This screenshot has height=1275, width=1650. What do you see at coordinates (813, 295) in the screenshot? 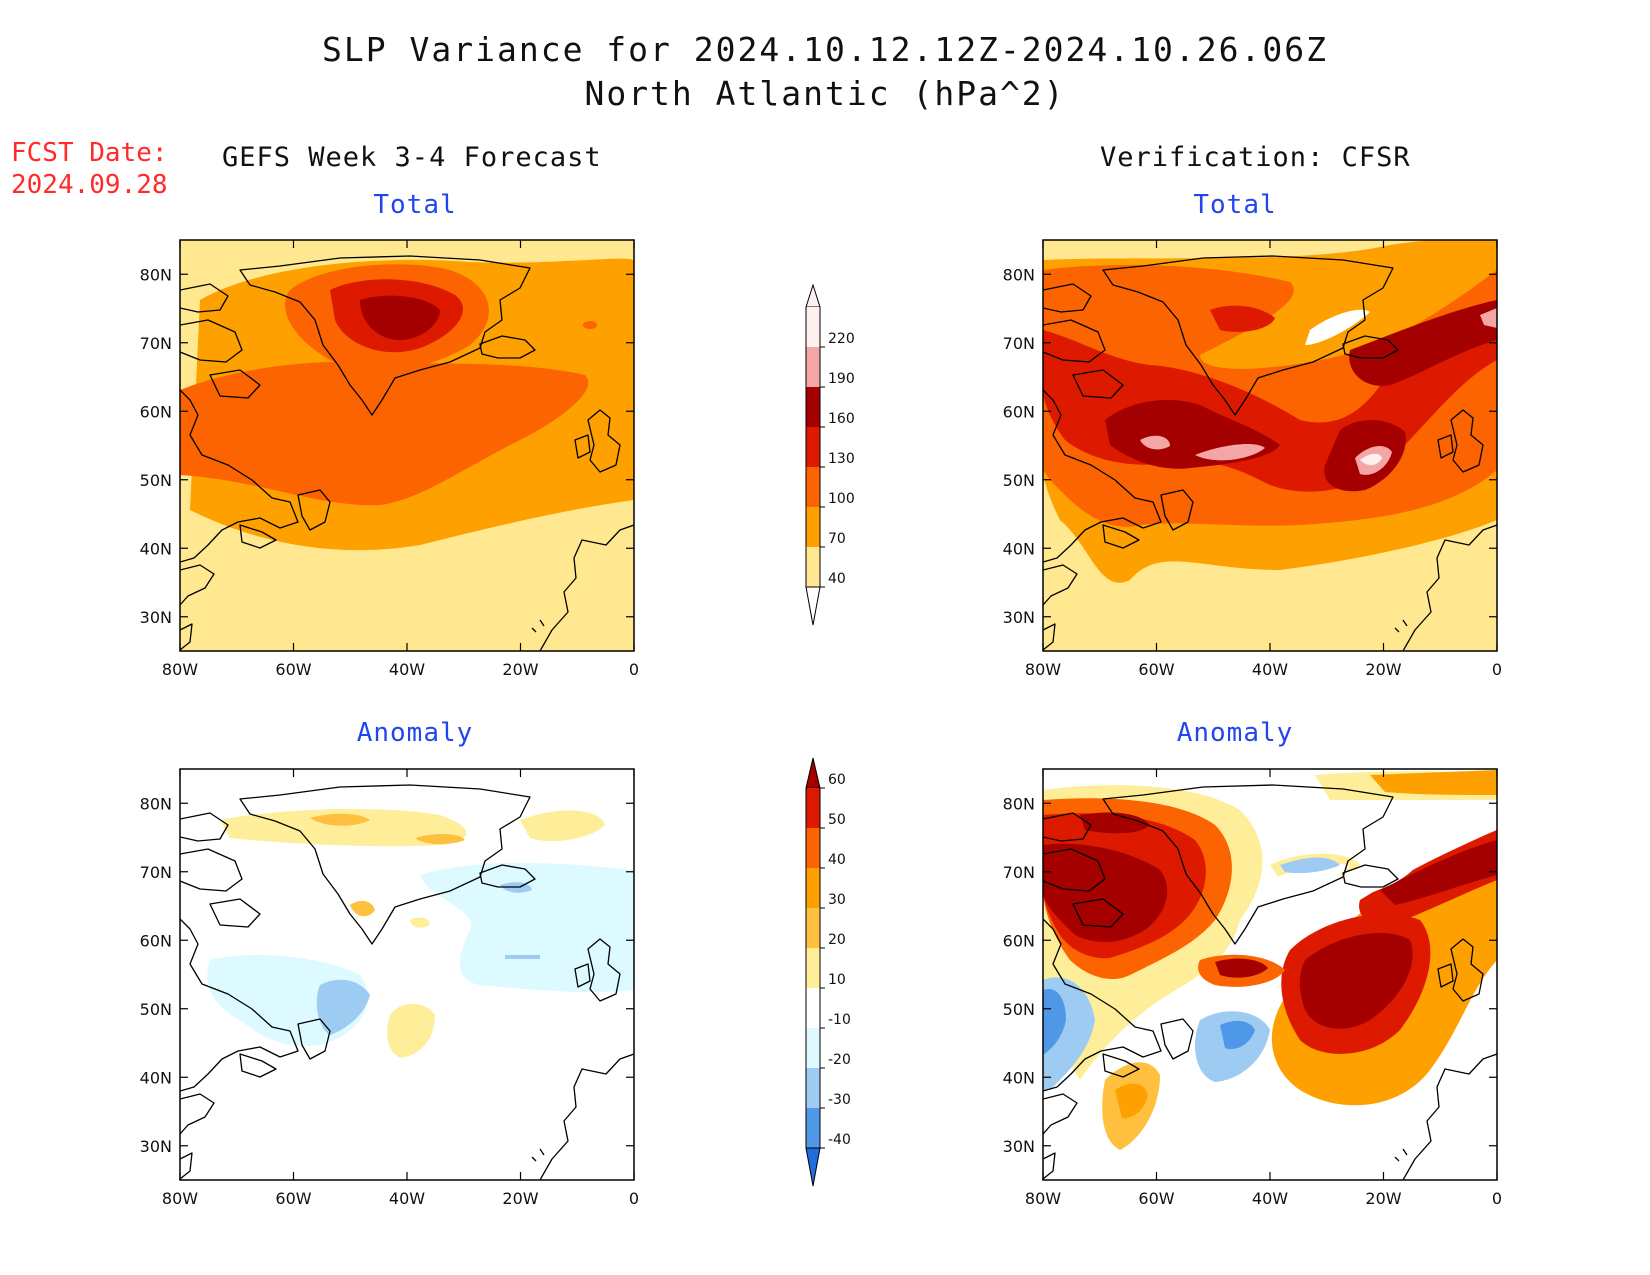
I see `colorbar-total-top-cap` at bounding box center [813, 295].